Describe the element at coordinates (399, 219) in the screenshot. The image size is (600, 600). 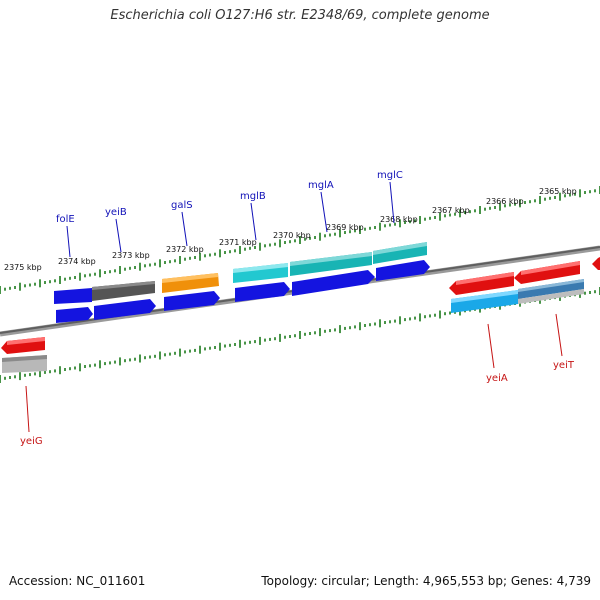
I see `kbp-label: 2368 kbp` at that location.